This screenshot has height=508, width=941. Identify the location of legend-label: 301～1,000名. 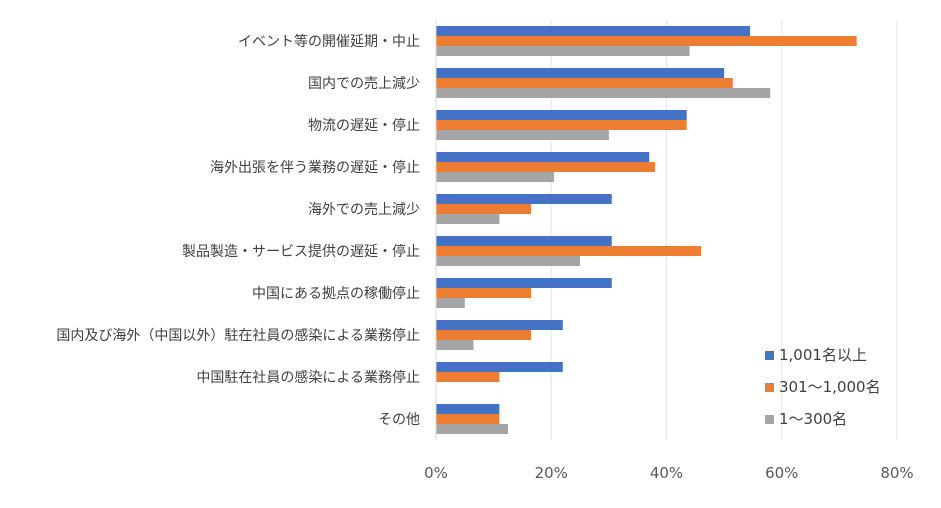
(830, 387).